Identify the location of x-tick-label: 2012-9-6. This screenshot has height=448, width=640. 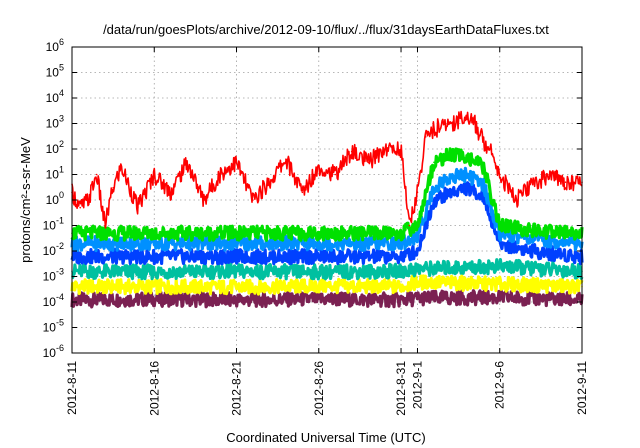
(500, 385).